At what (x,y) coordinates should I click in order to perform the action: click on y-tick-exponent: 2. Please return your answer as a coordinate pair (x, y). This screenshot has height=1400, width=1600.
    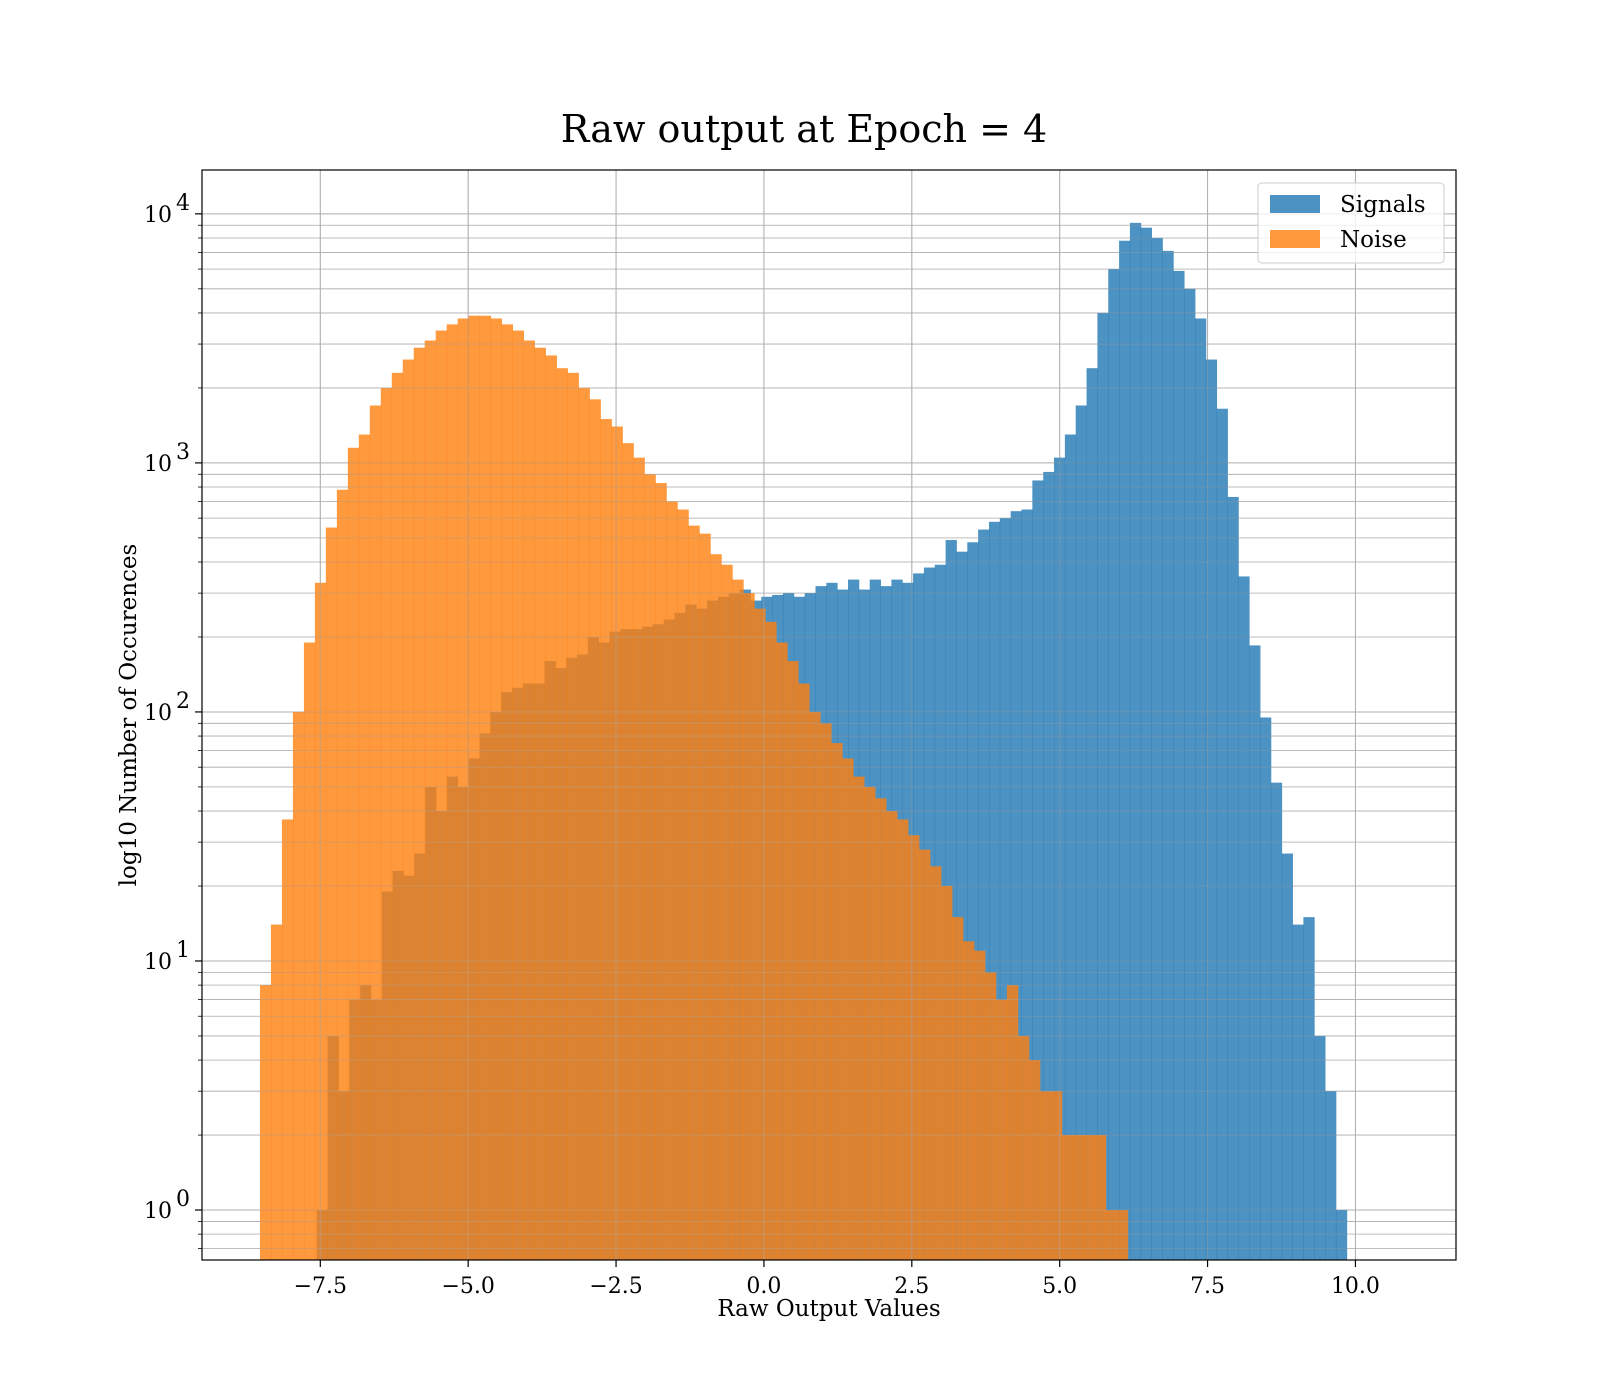
    Looking at the image, I should click on (183, 701).